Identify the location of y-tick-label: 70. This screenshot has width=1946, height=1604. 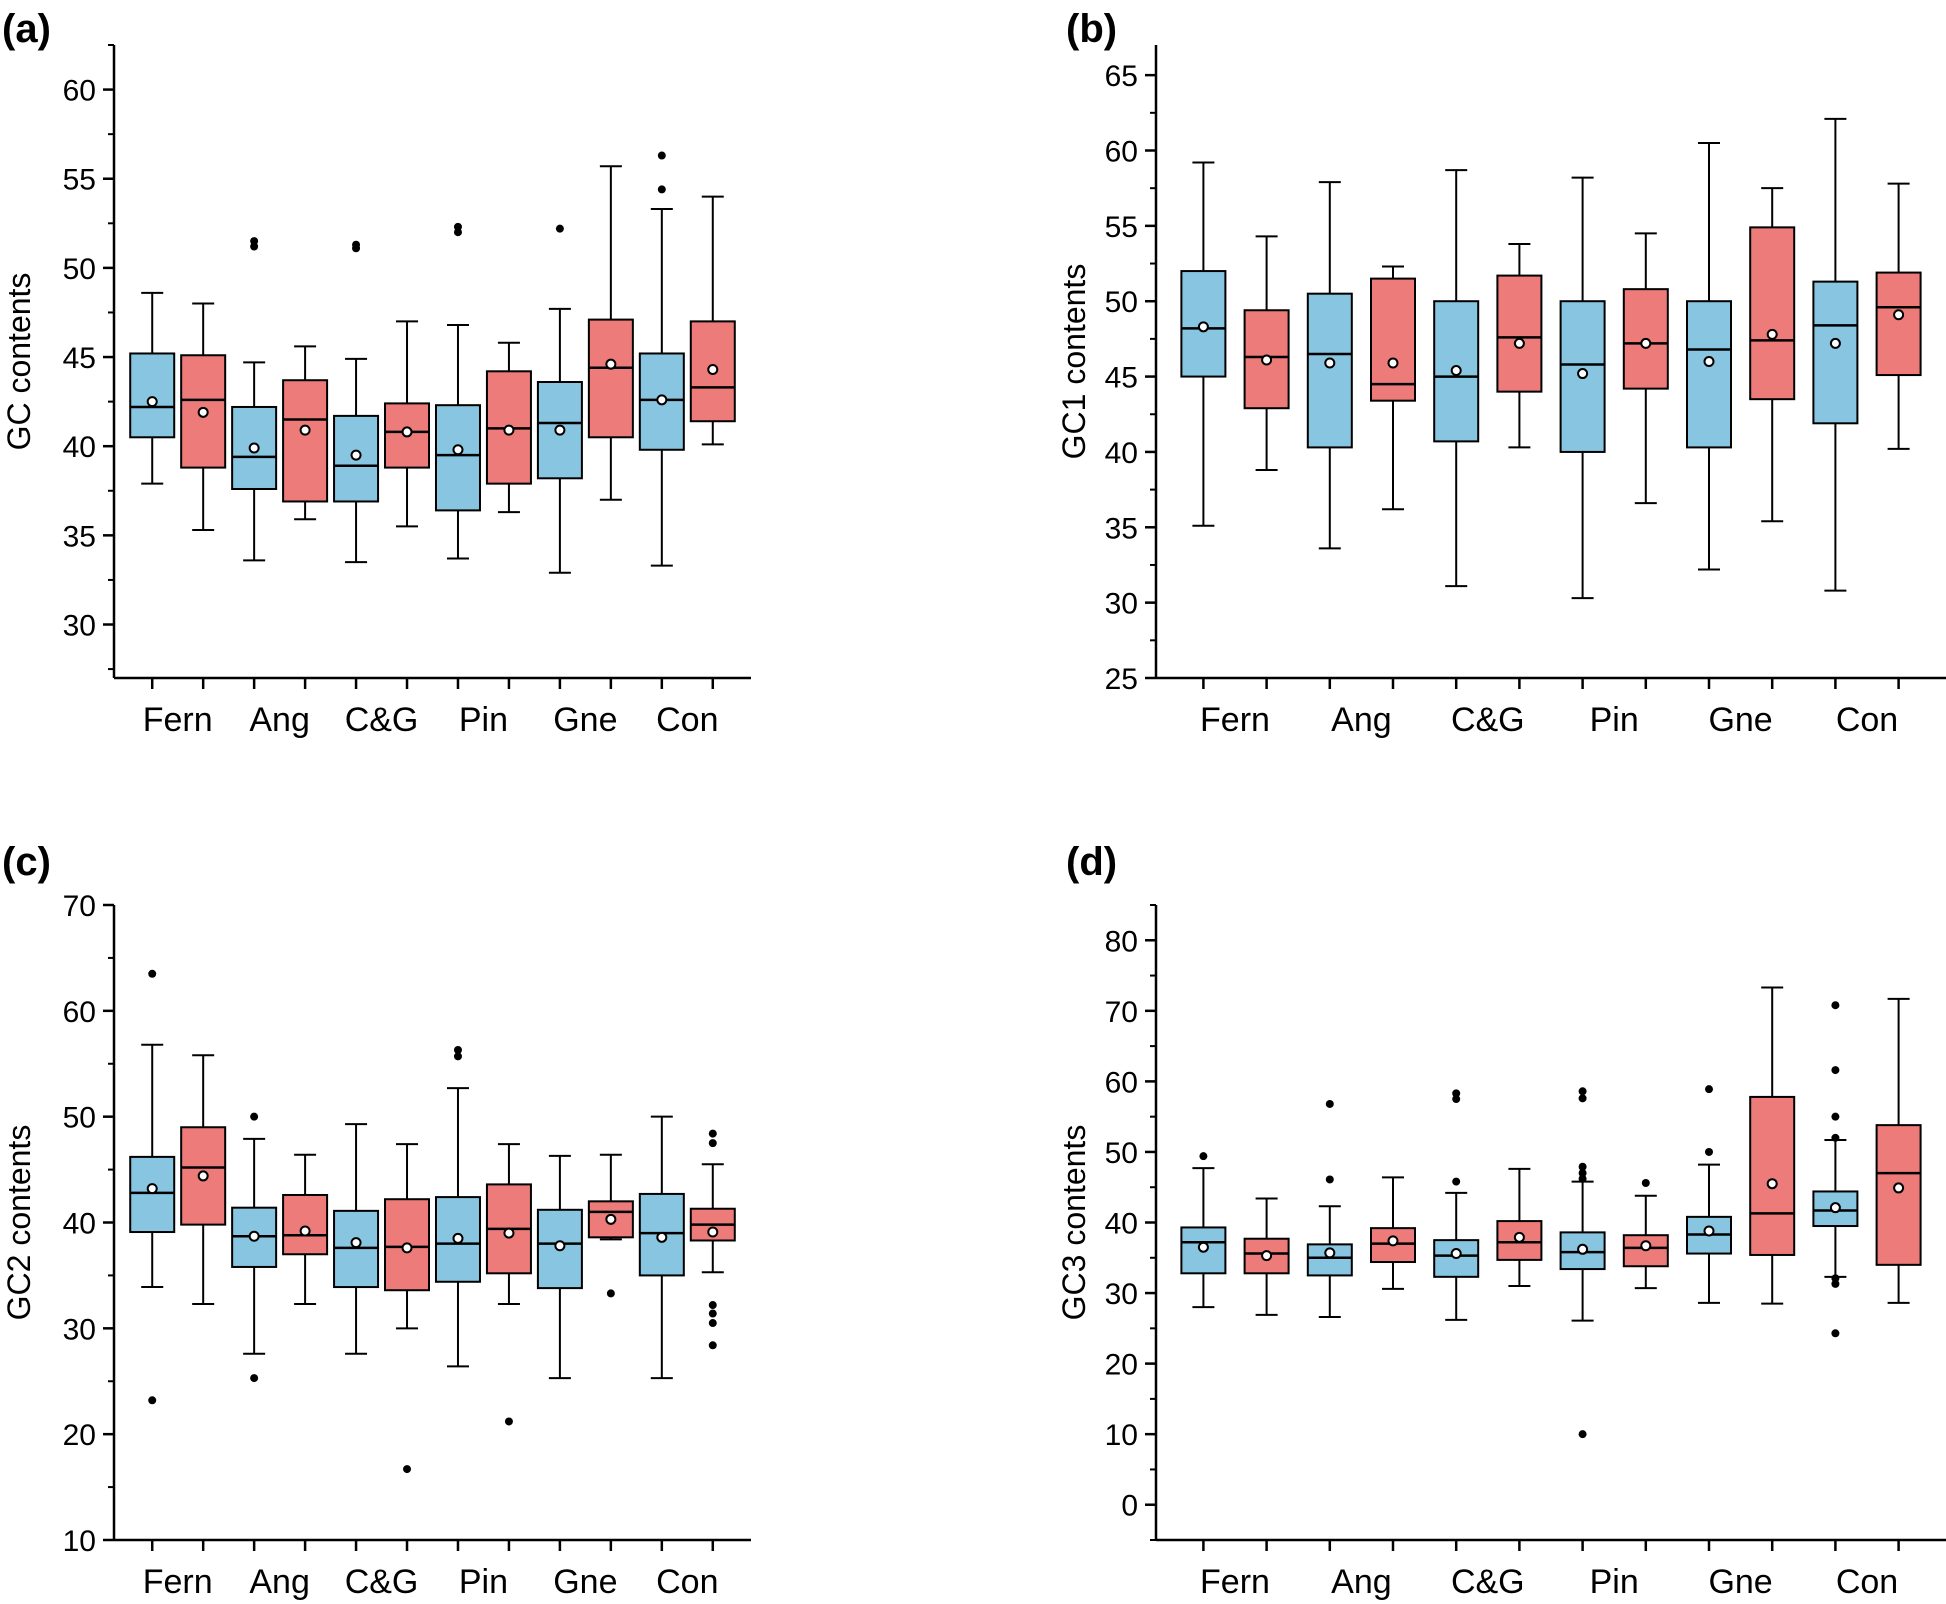
(79, 906).